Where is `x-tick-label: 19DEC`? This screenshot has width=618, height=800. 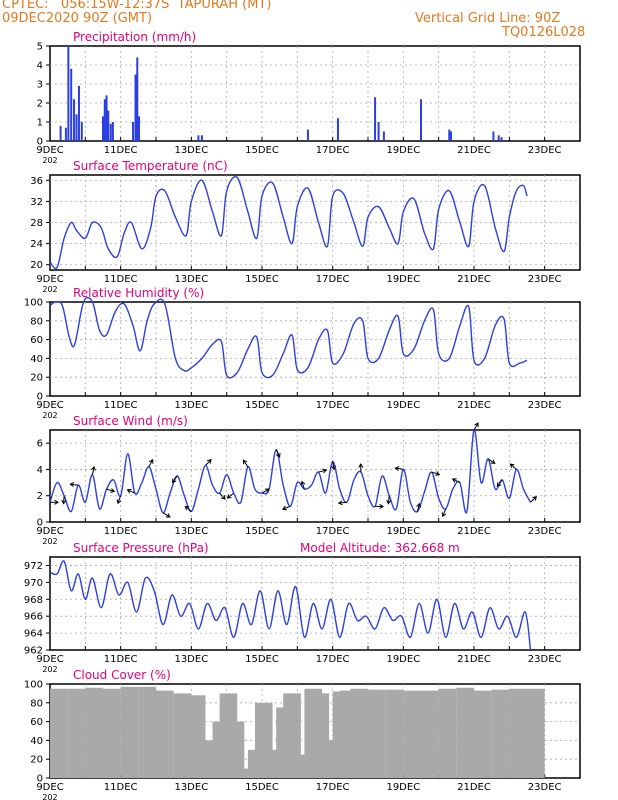
x-tick-label: 19DEC is located at coordinates (403, 531).